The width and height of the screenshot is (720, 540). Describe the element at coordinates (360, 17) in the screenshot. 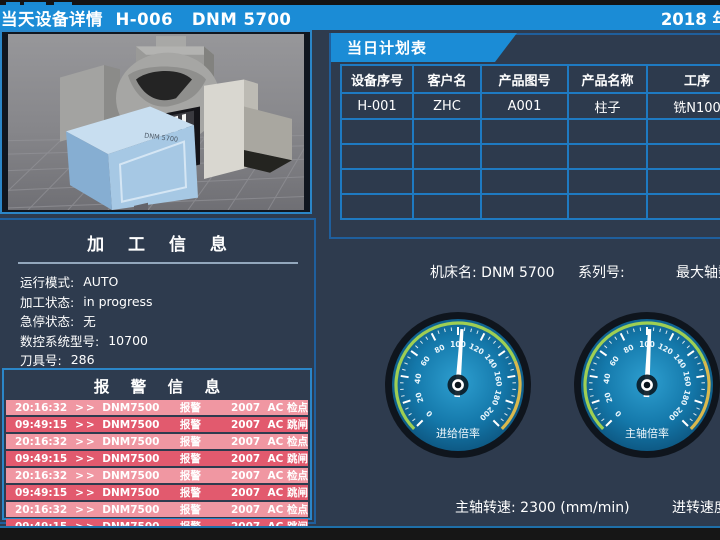

I see `header-bar: 当天设备详情 H-006 DNM 5700 2018 年` at that location.